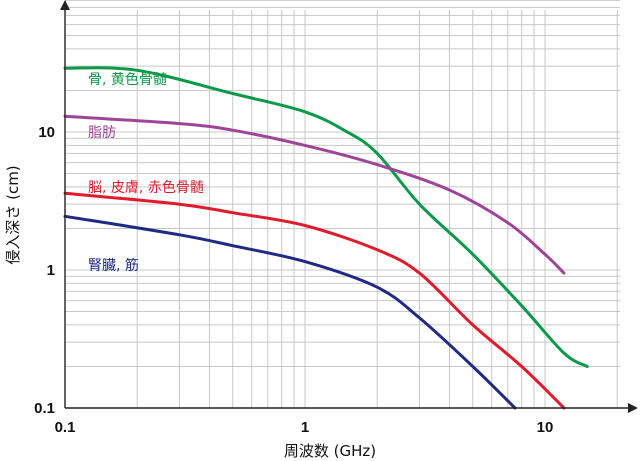  I want to click on x-tick-label: 0.1, so click(65, 427).